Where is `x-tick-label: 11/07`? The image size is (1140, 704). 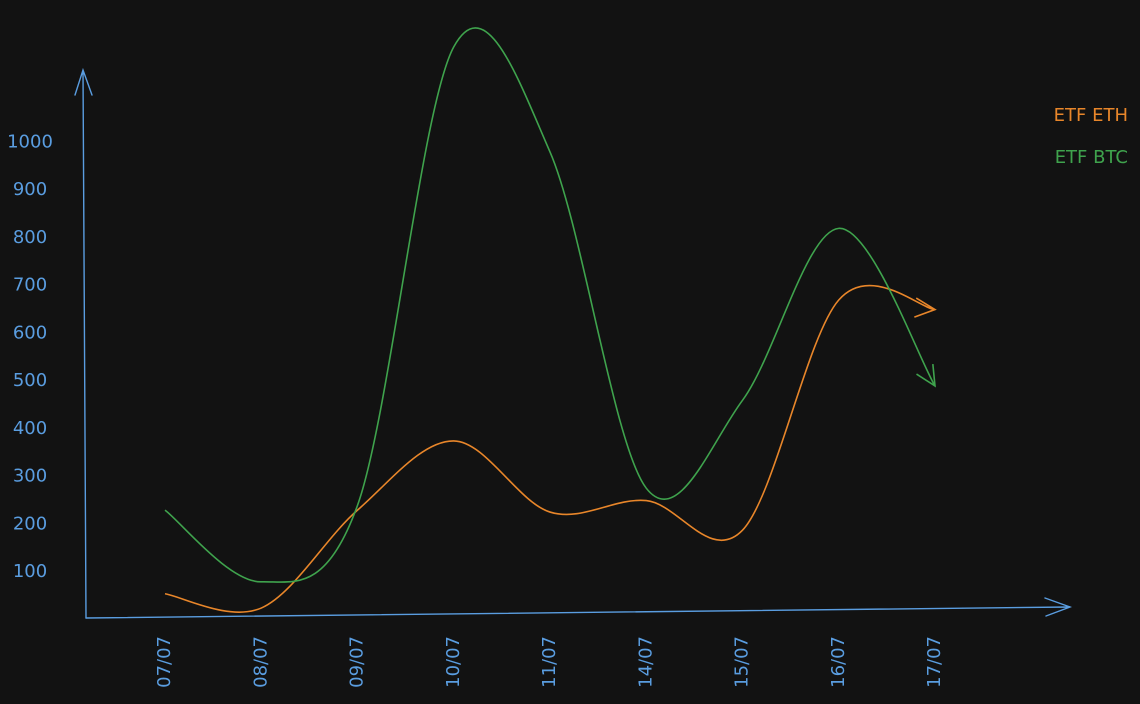
x-tick-label: 11/07 is located at coordinates (549, 662).